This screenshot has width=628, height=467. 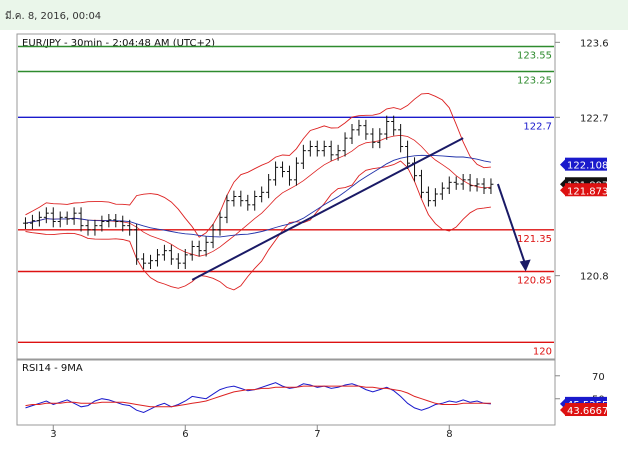 What do you see at coordinates (594, 118) in the screenshot?
I see `price-axis-label-1: 122.7` at bounding box center [594, 118].